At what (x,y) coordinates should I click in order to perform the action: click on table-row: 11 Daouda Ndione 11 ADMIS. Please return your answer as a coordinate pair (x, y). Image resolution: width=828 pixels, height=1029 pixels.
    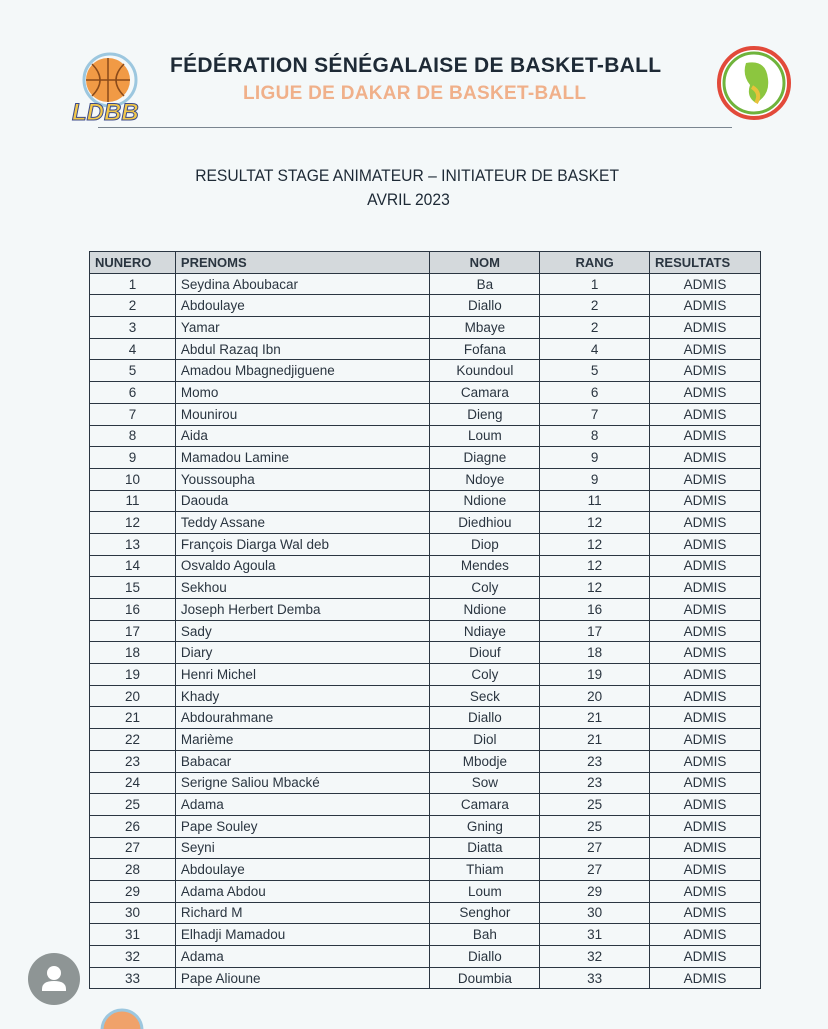
    Looking at the image, I should click on (425, 501).